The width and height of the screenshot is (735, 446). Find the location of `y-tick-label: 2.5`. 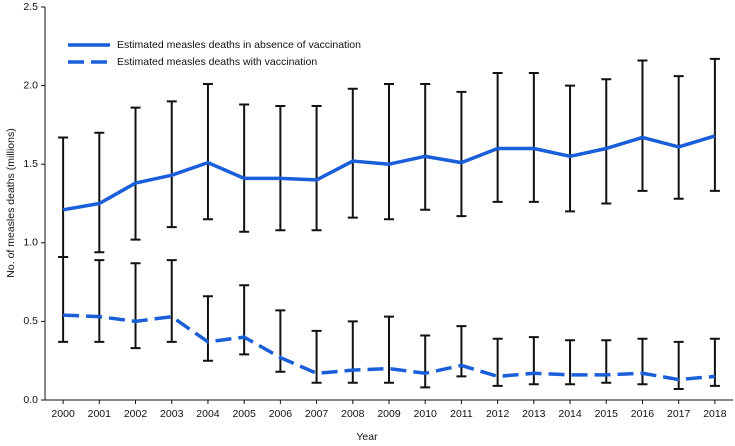

y-tick-label: 2.5 is located at coordinates (30, 7).